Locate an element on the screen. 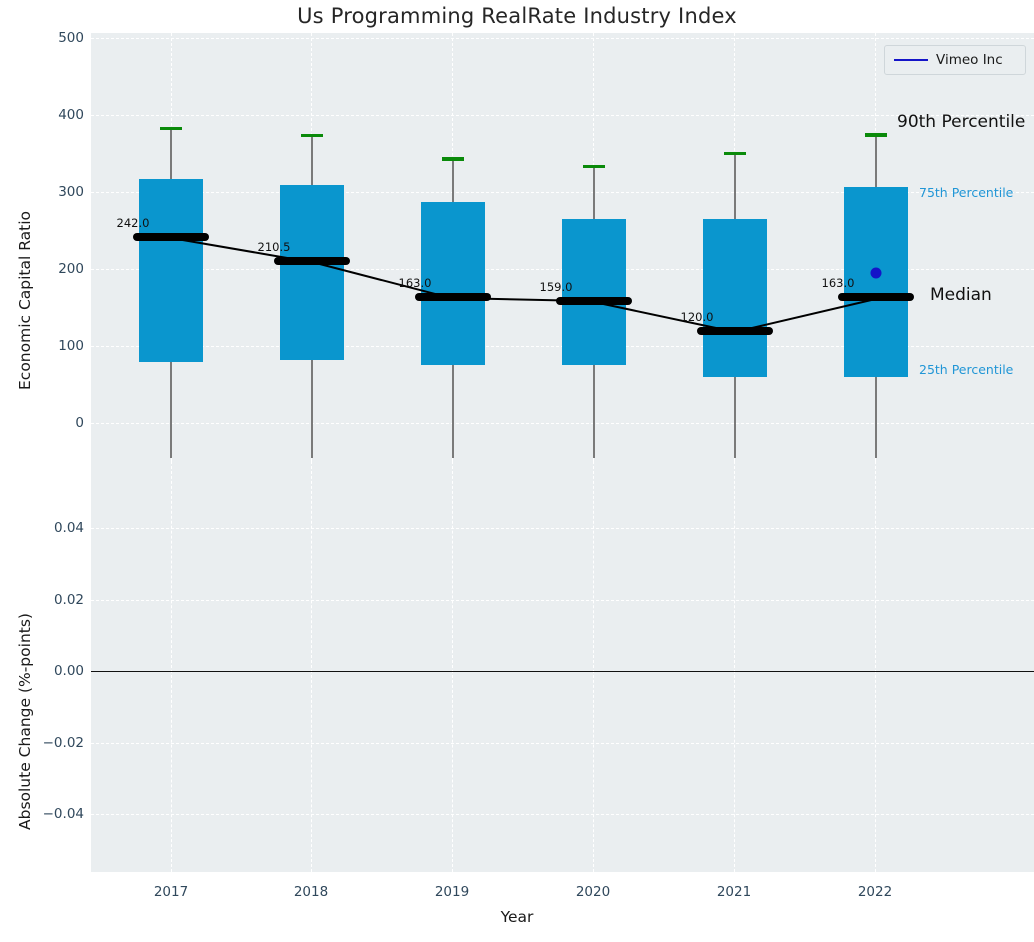 The width and height of the screenshot is (1034, 942). legend-line-icon is located at coordinates (911, 60).